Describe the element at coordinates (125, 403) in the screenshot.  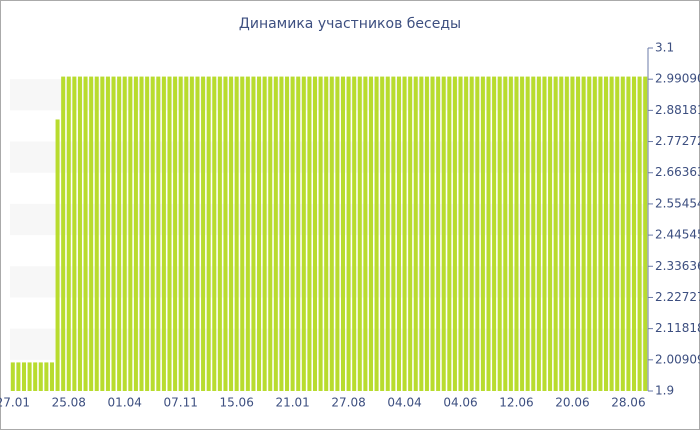
I see `x-tick-label: 01.04` at that location.